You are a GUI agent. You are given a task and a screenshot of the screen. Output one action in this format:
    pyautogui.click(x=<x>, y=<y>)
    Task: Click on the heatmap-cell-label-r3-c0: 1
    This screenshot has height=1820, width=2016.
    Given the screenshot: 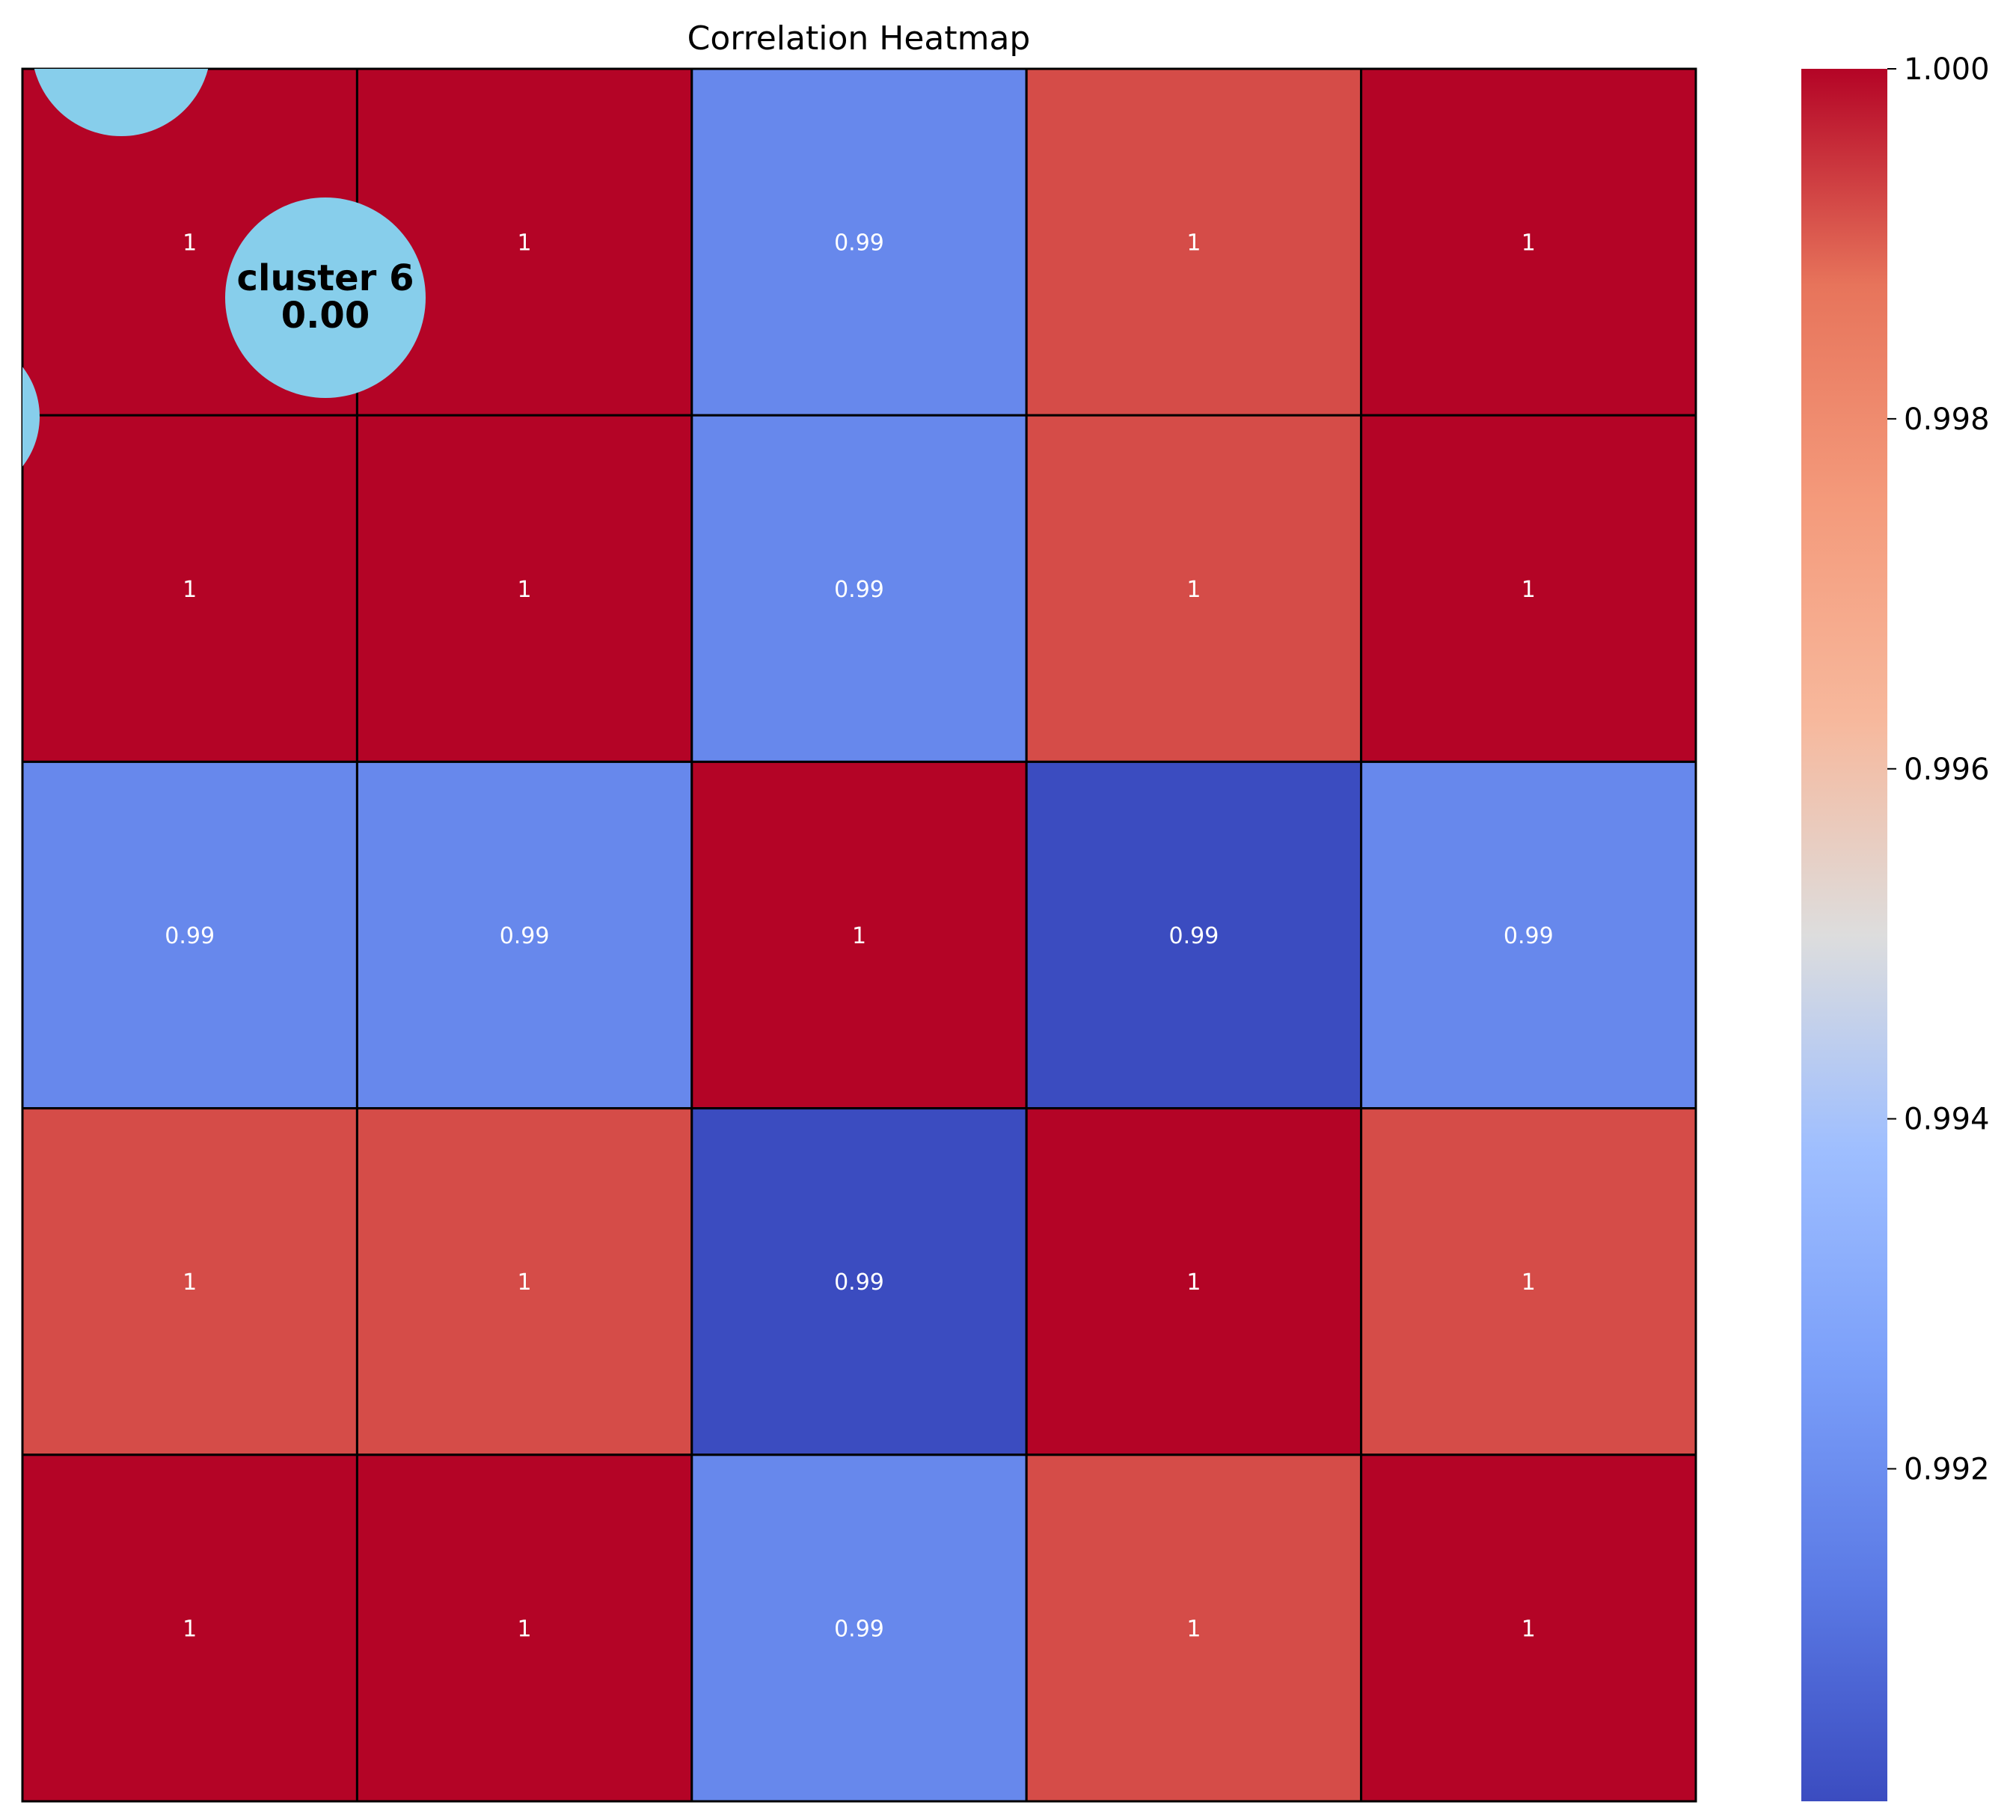 What is the action you would take?
    pyautogui.click(x=190, y=1282)
    